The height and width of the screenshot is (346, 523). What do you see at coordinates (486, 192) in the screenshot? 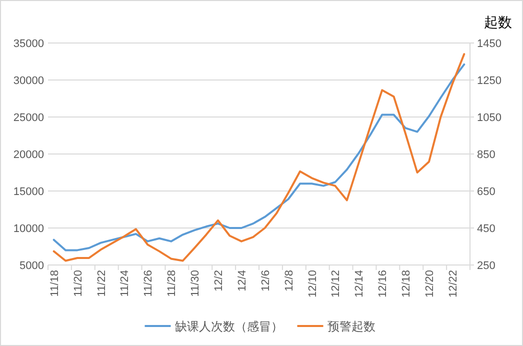
I see `y2-tick-label: 650` at bounding box center [486, 192].